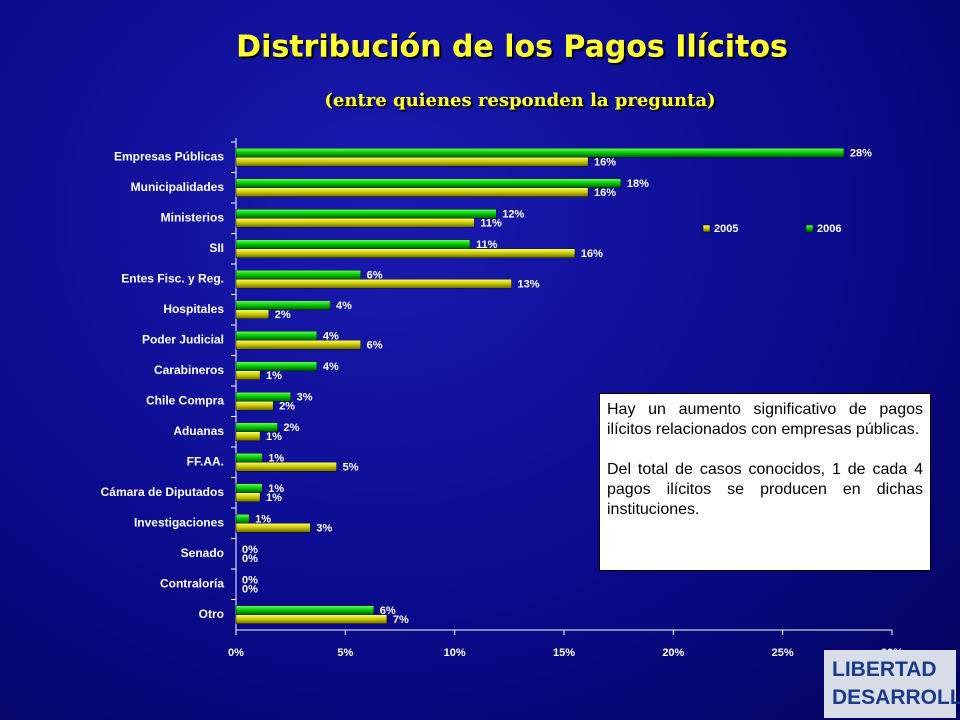 This screenshot has width=960, height=720. What do you see at coordinates (202, 553) in the screenshot?
I see `y-tick-label: Senado` at bounding box center [202, 553].